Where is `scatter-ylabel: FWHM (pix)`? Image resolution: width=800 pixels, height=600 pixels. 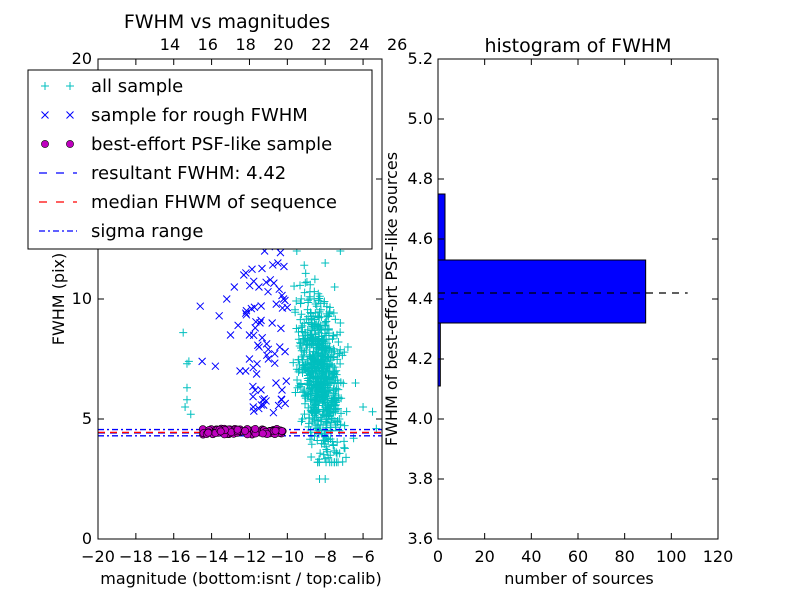
scatter-ylabel: FWHM (pix) is located at coordinates (58, 299).